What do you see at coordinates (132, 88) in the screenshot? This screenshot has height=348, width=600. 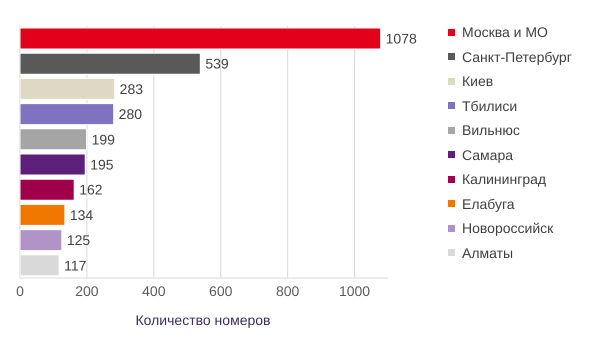 I see `data-label: 283` at bounding box center [132, 88].